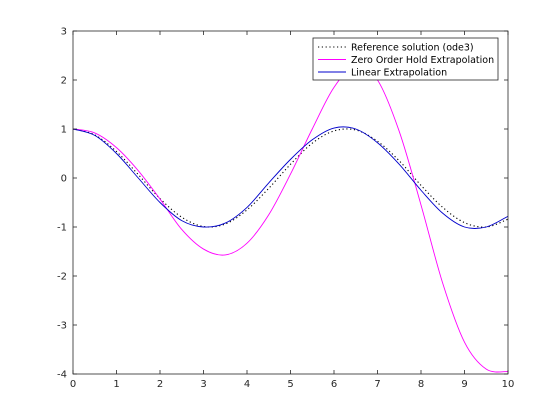  What do you see at coordinates (422, 60) in the screenshot?
I see `legend-entry: Zero Order Hold Extrapolation` at bounding box center [422, 60].